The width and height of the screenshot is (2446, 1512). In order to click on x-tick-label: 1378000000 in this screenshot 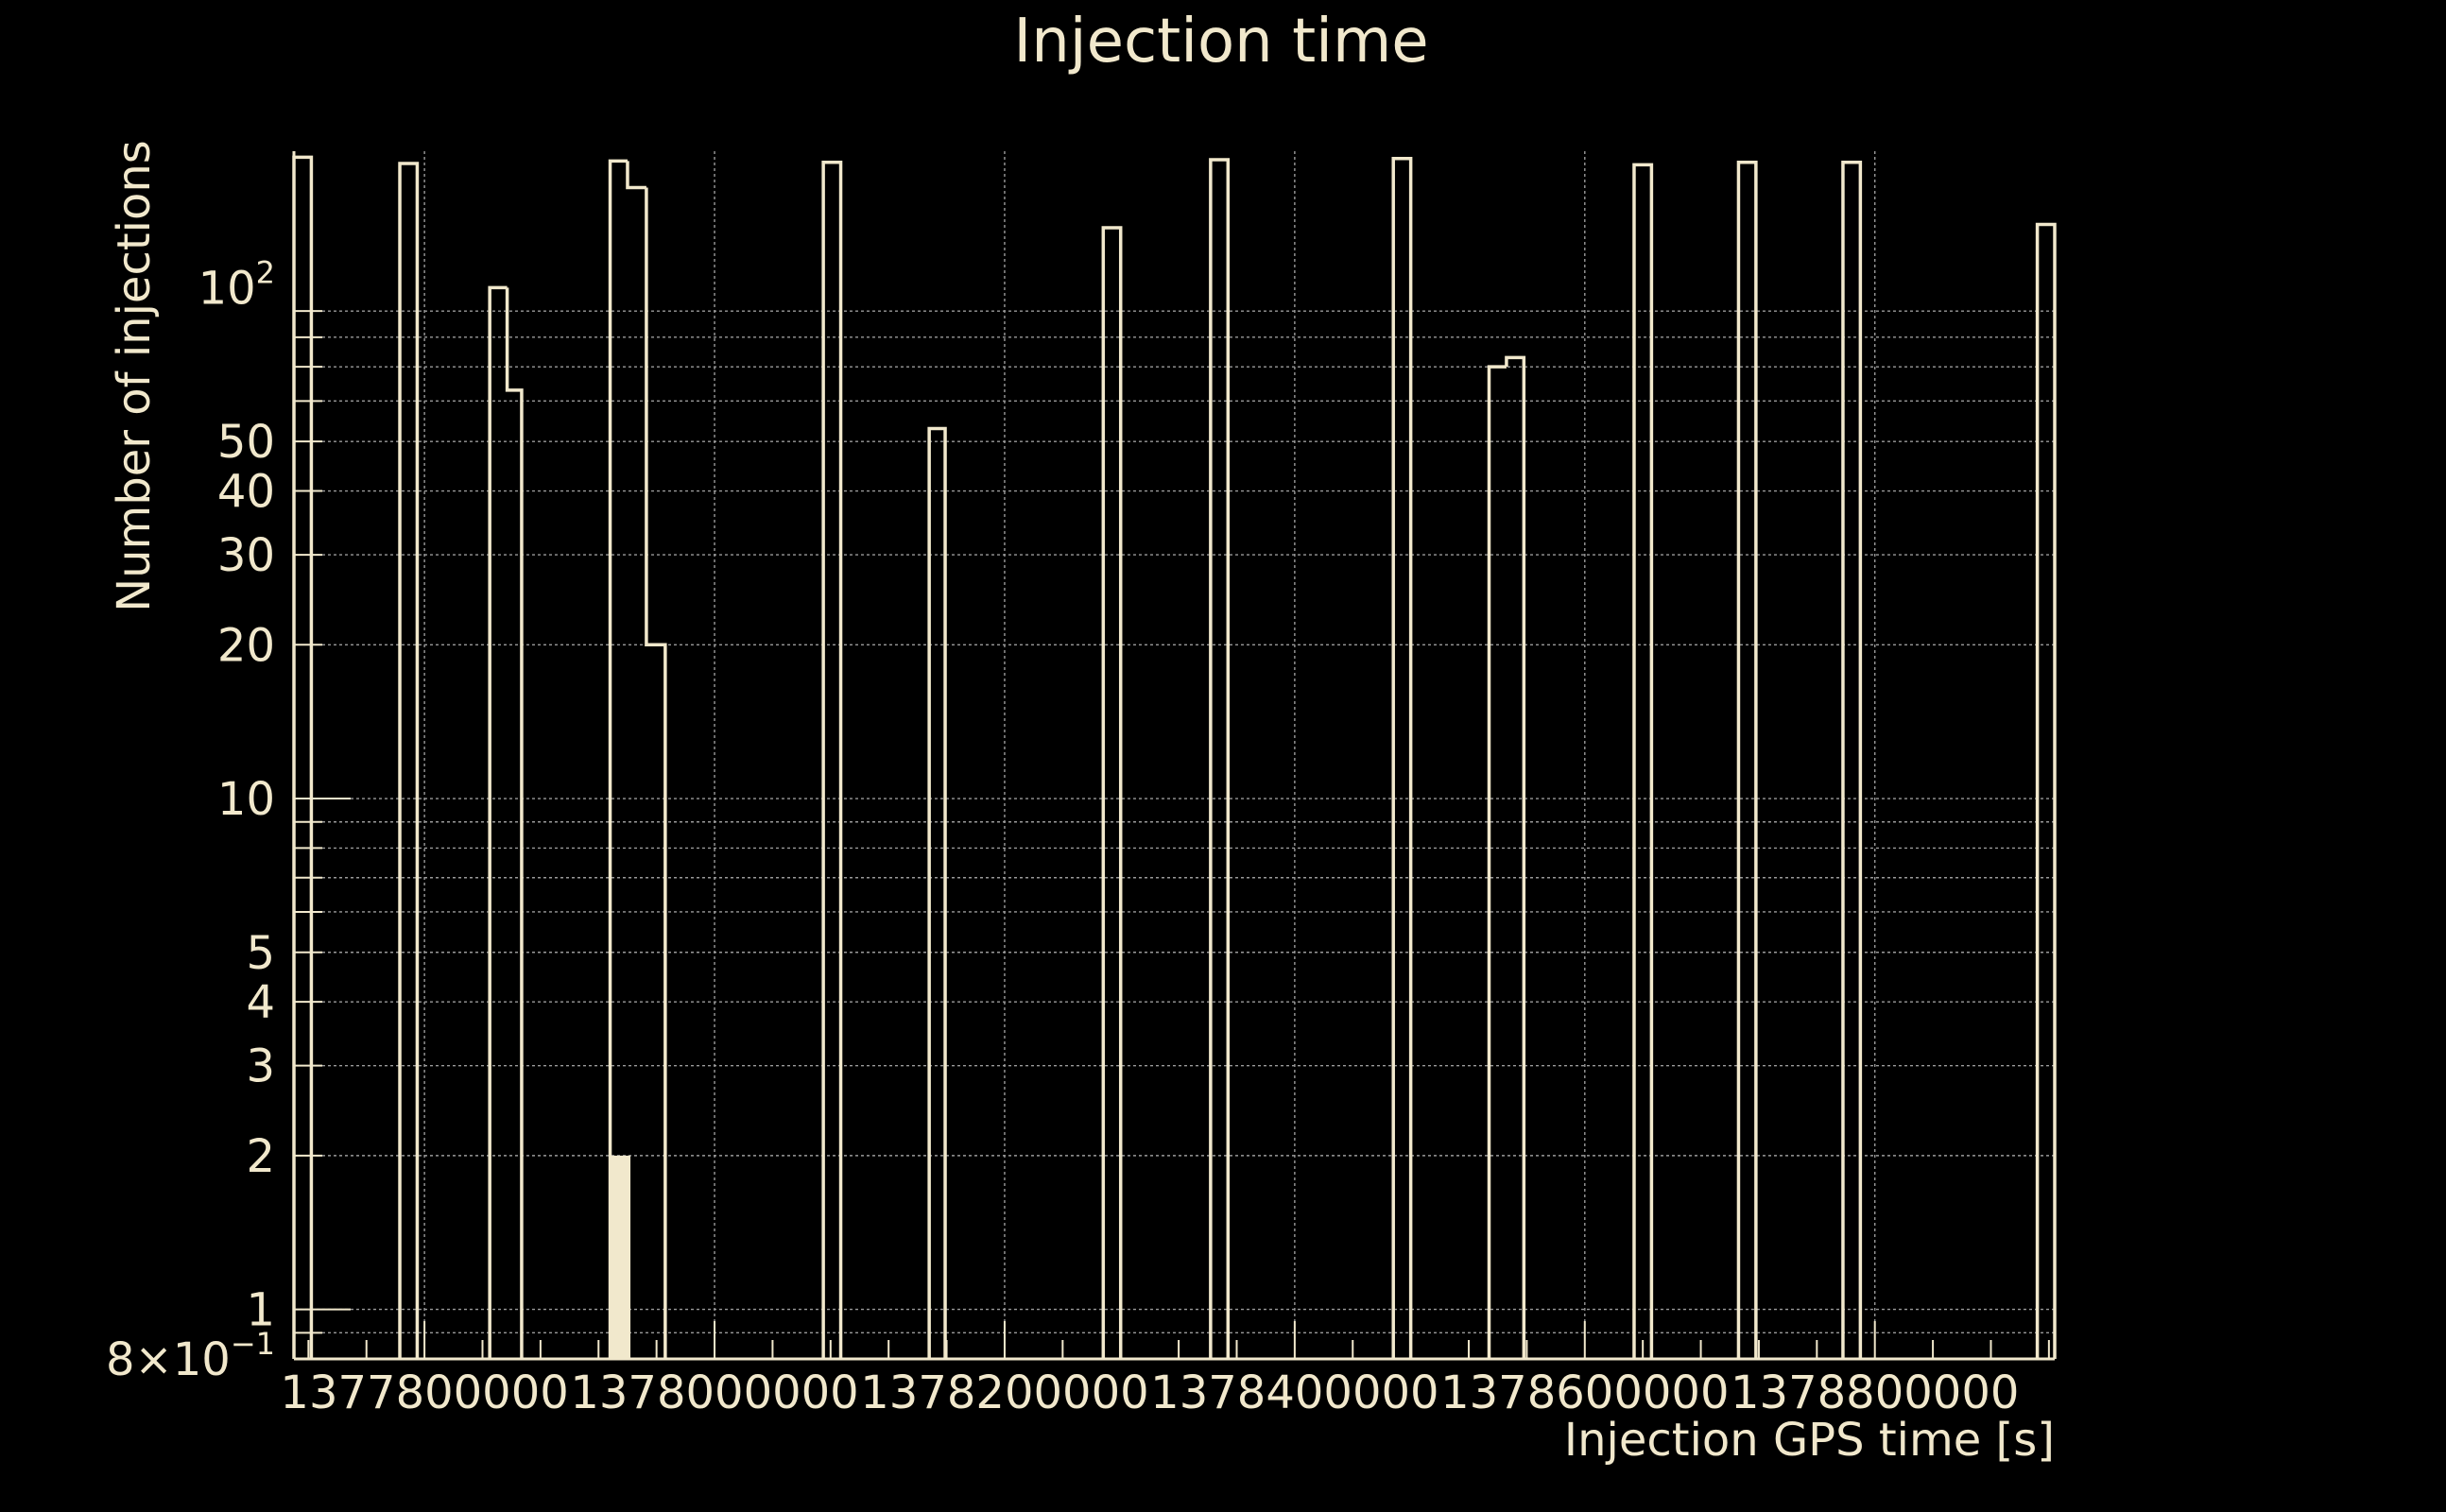, I will do `click(714, 1392)`.